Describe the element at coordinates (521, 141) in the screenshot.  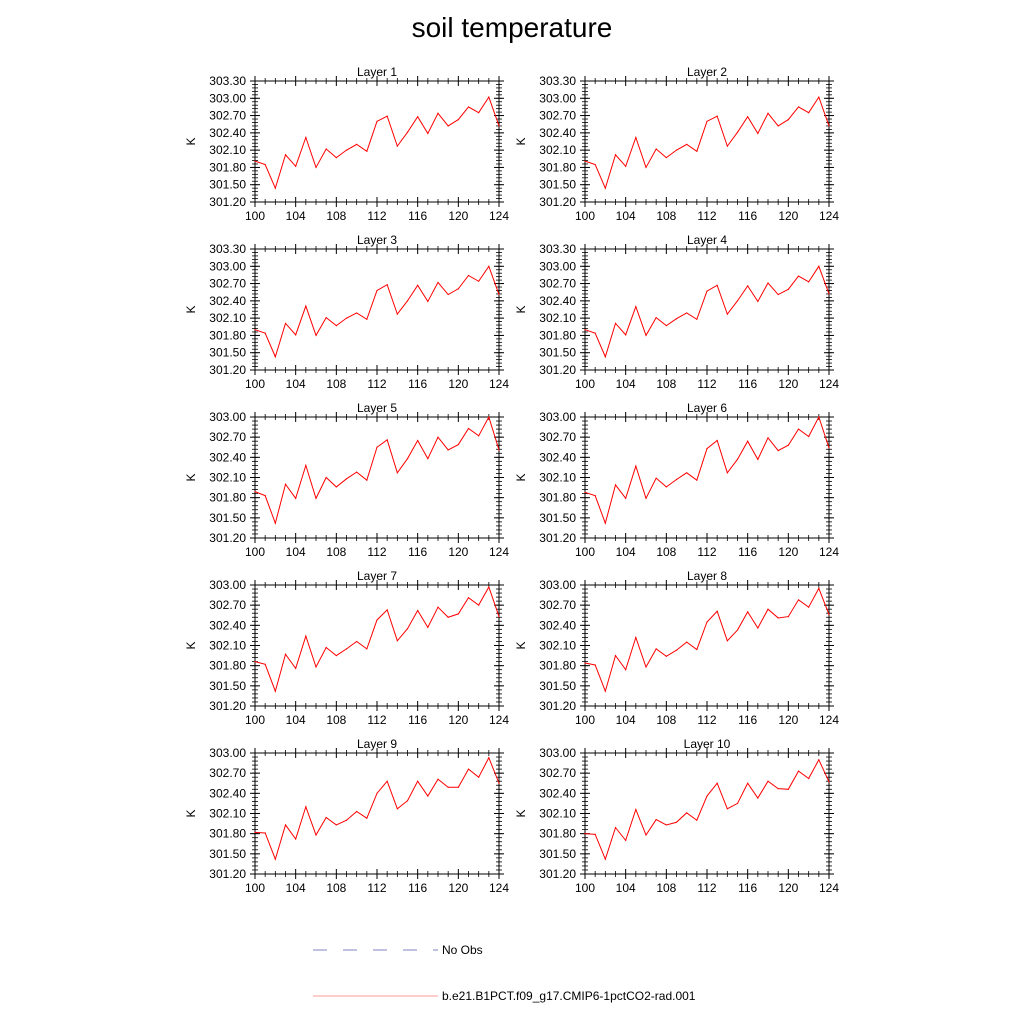
I see `y-axis-label: K` at that location.